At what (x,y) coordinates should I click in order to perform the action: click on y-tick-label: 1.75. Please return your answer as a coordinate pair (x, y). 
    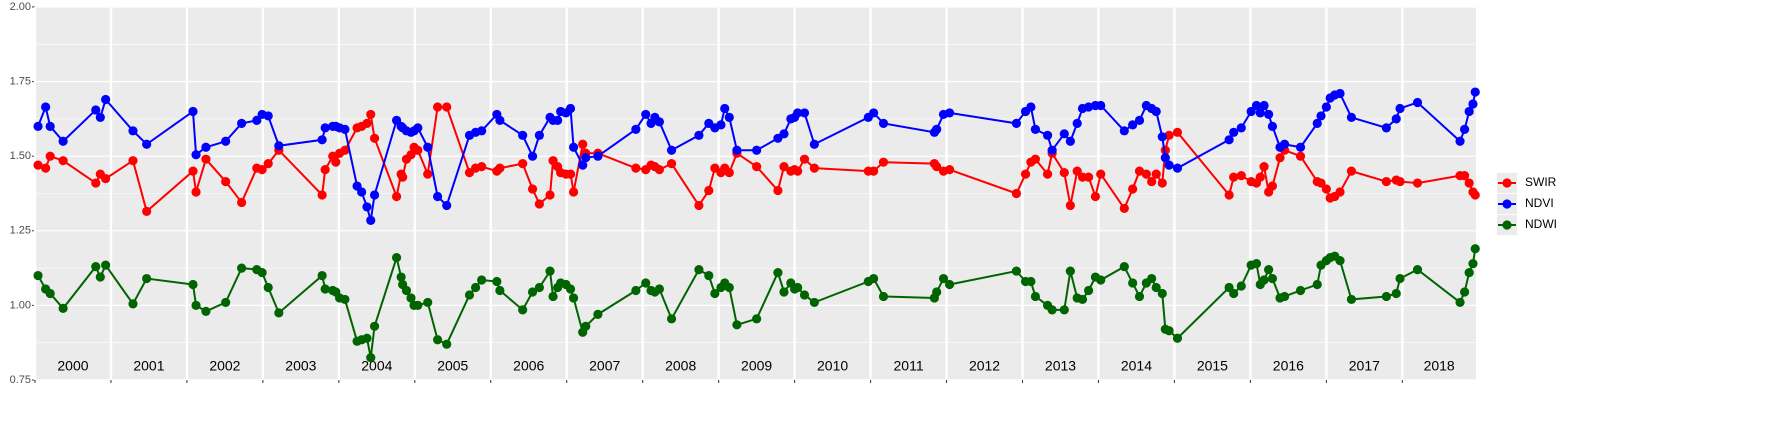
    Looking at the image, I should click on (20, 82).